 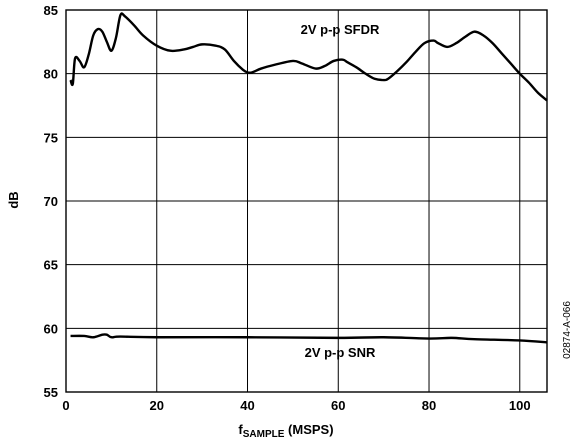 I want to click on y-tick-labels: 55 60 65 70 75 80 85, so click(x=51, y=201).